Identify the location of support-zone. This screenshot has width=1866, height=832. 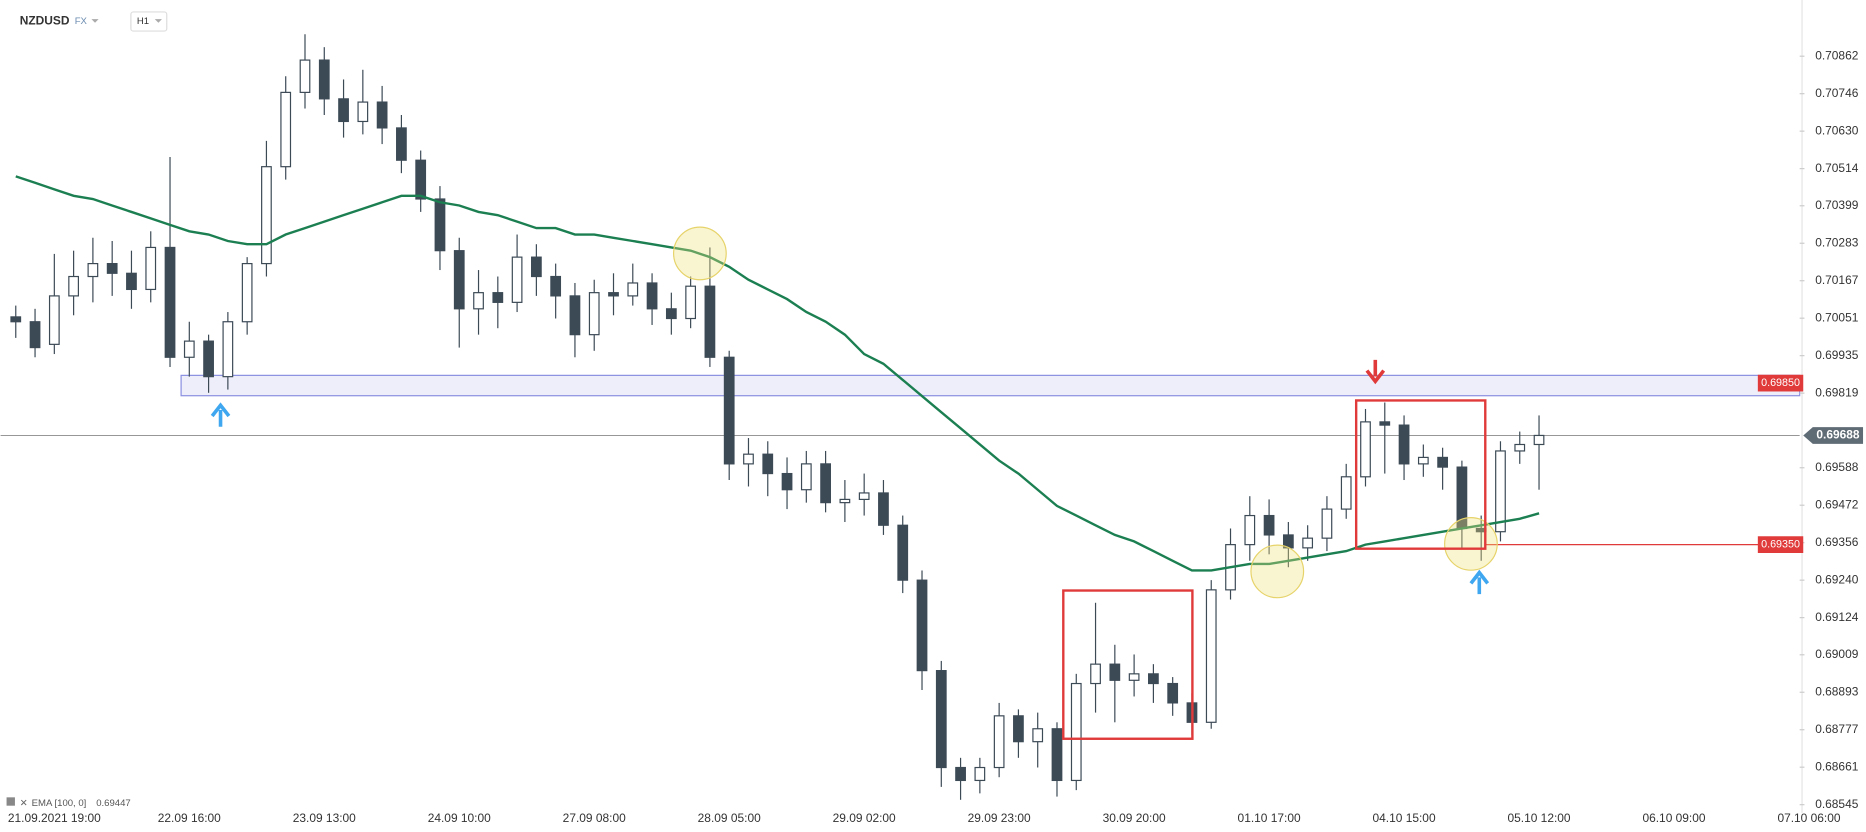
(990, 385).